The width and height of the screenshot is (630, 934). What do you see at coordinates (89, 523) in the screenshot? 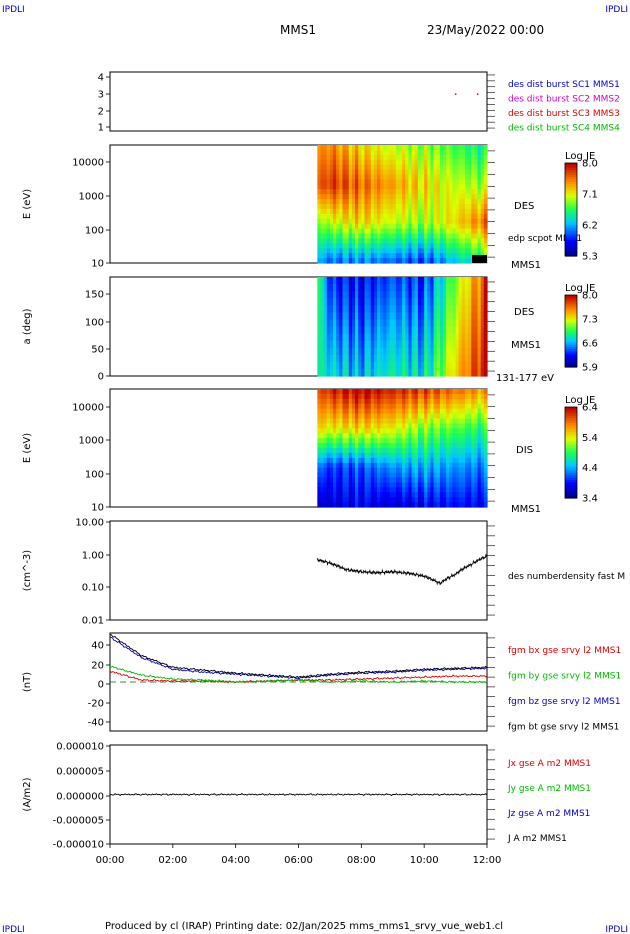
I see `panel5-ytick-label: 10.00` at bounding box center [89, 523].